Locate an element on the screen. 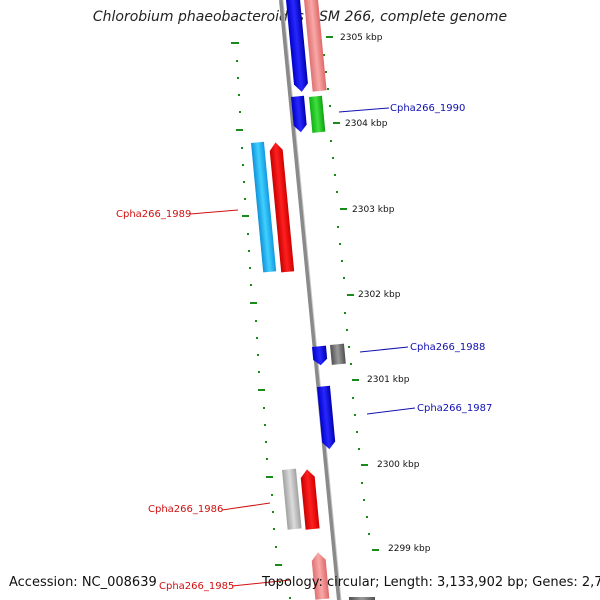 This screenshot has width=600, height=600. tick-label: 2305 kbp is located at coordinates (361, 38).